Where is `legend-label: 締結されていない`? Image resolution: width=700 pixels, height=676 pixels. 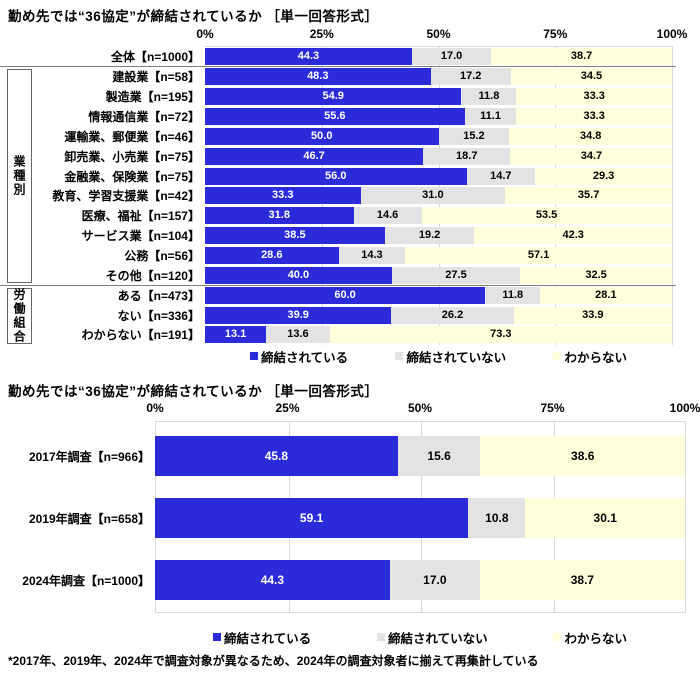
legend-label: 締結されていない is located at coordinates (456, 357).